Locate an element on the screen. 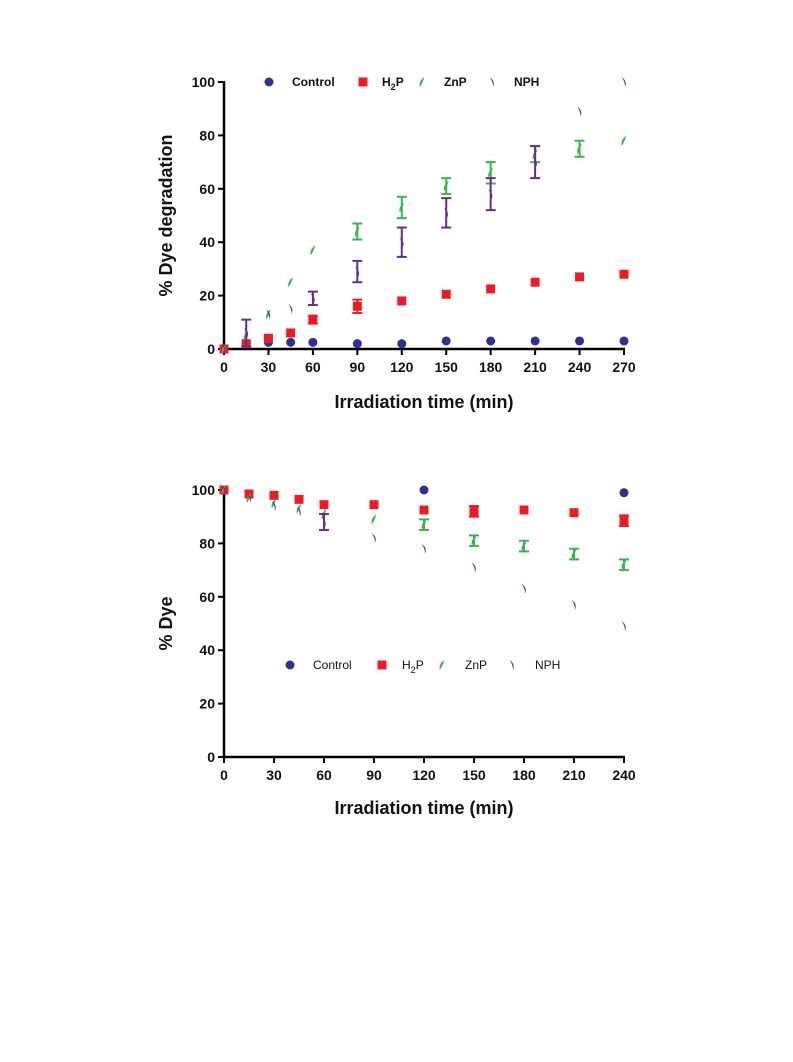 This screenshot has width=793, height=1062. series-h2p is located at coordinates (424, 506).